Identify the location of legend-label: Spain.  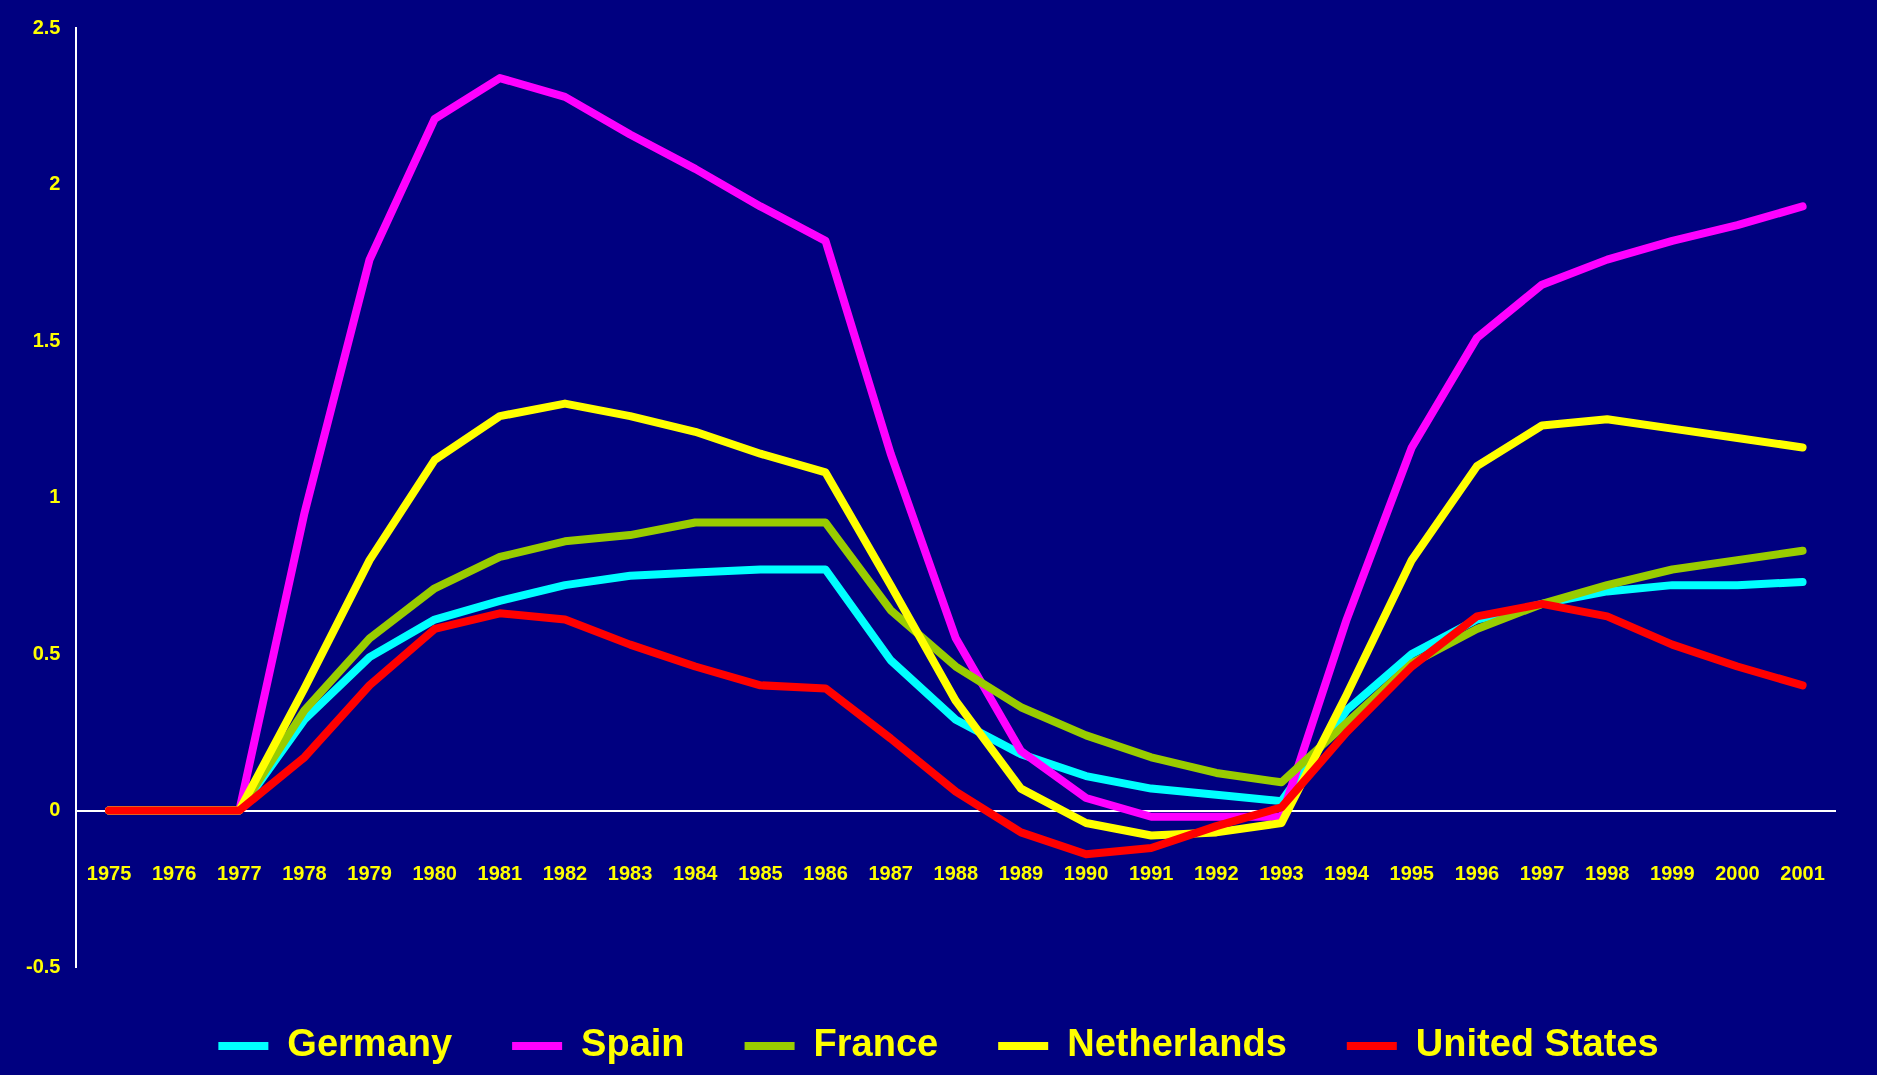
(633, 1043).